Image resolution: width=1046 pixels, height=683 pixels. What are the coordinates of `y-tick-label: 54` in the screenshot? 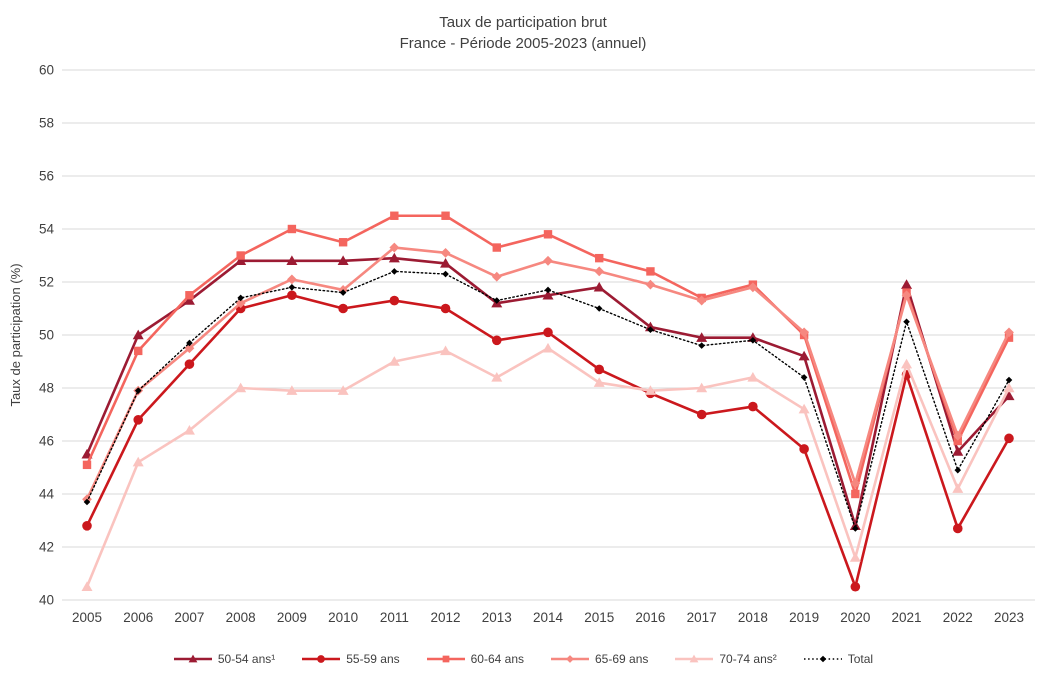 It's located at (47, 229).